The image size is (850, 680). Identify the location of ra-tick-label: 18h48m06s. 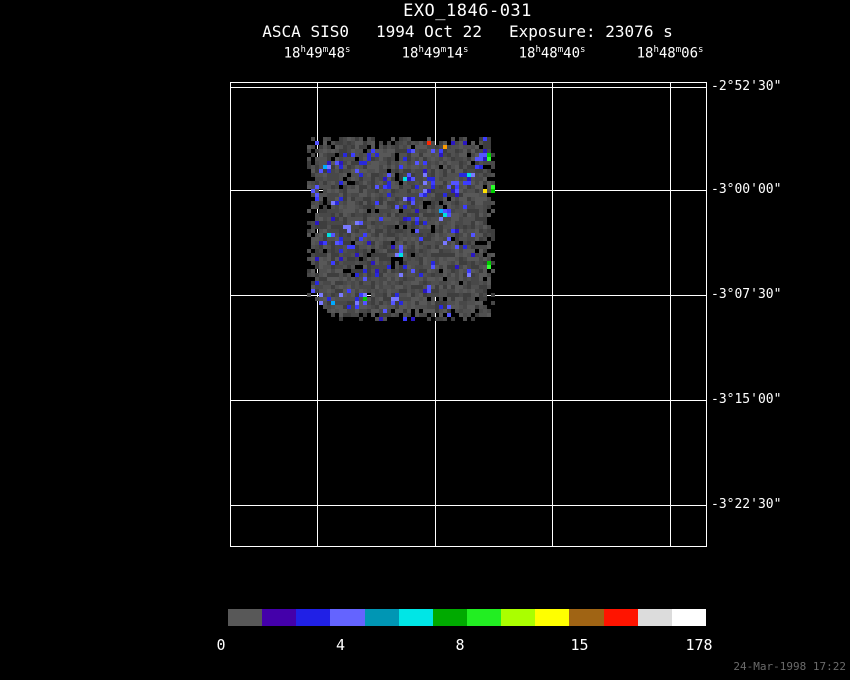
(670, 53).